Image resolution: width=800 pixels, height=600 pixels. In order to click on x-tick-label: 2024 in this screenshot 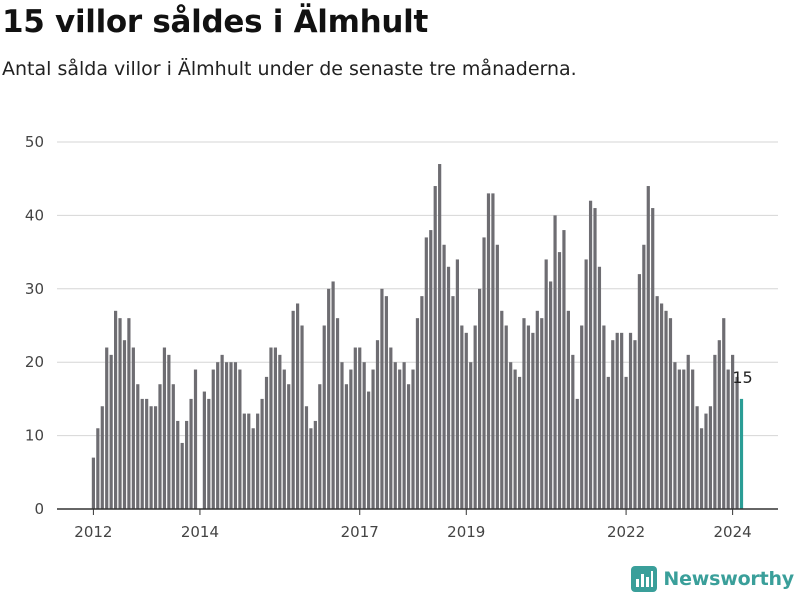, I will do `click(733, 532)`.